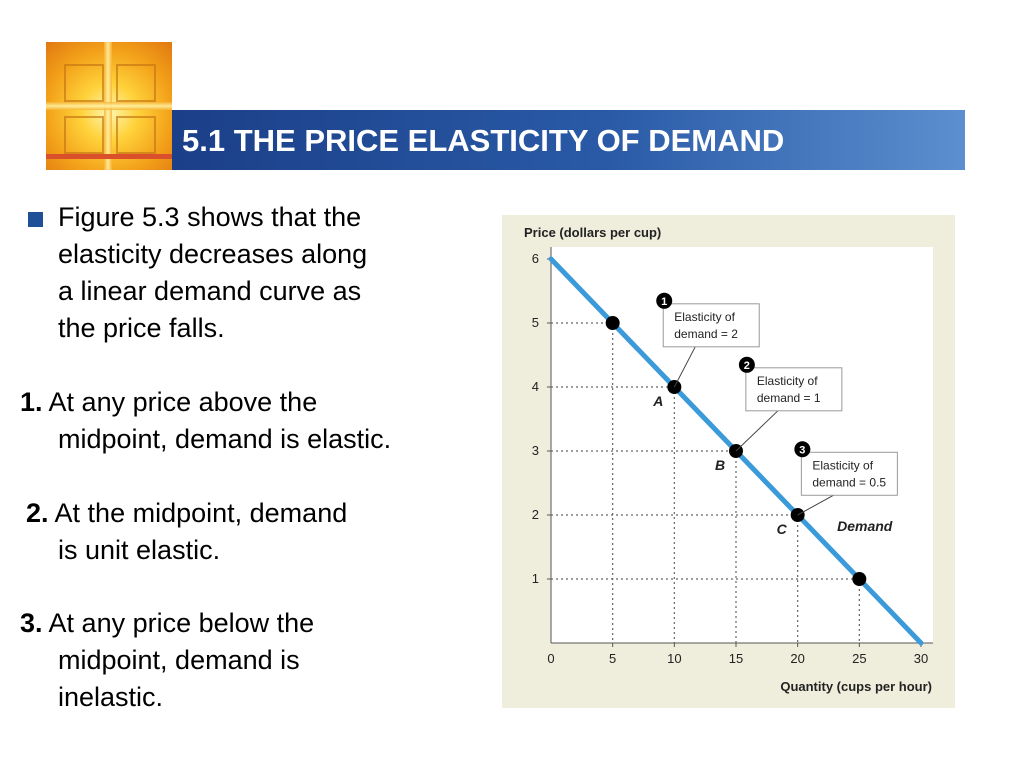 The width and height of the screenshot is (1024, 768). I want to click on annotation-marker-number: 1, so click(664, 302).